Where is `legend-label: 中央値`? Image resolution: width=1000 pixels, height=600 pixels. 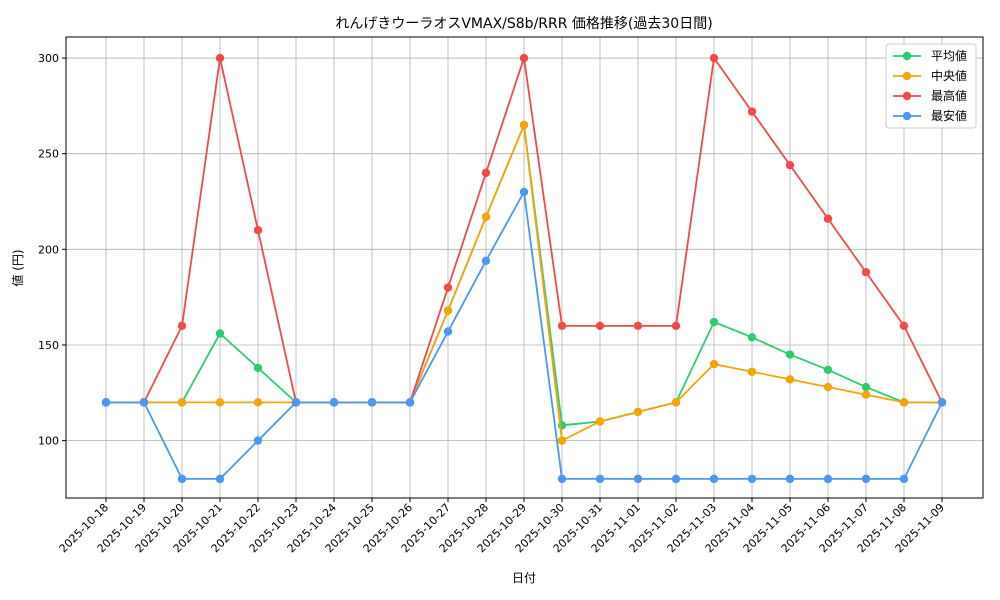
legend-label: 中央値 is located at coordinates (949, 75).